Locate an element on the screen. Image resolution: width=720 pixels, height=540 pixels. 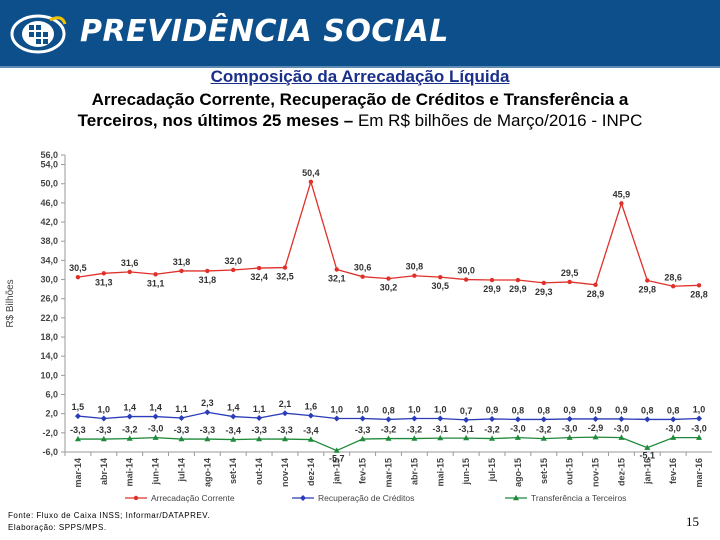
y-tick-label: 54,0 is located at coordinates (49, 165).